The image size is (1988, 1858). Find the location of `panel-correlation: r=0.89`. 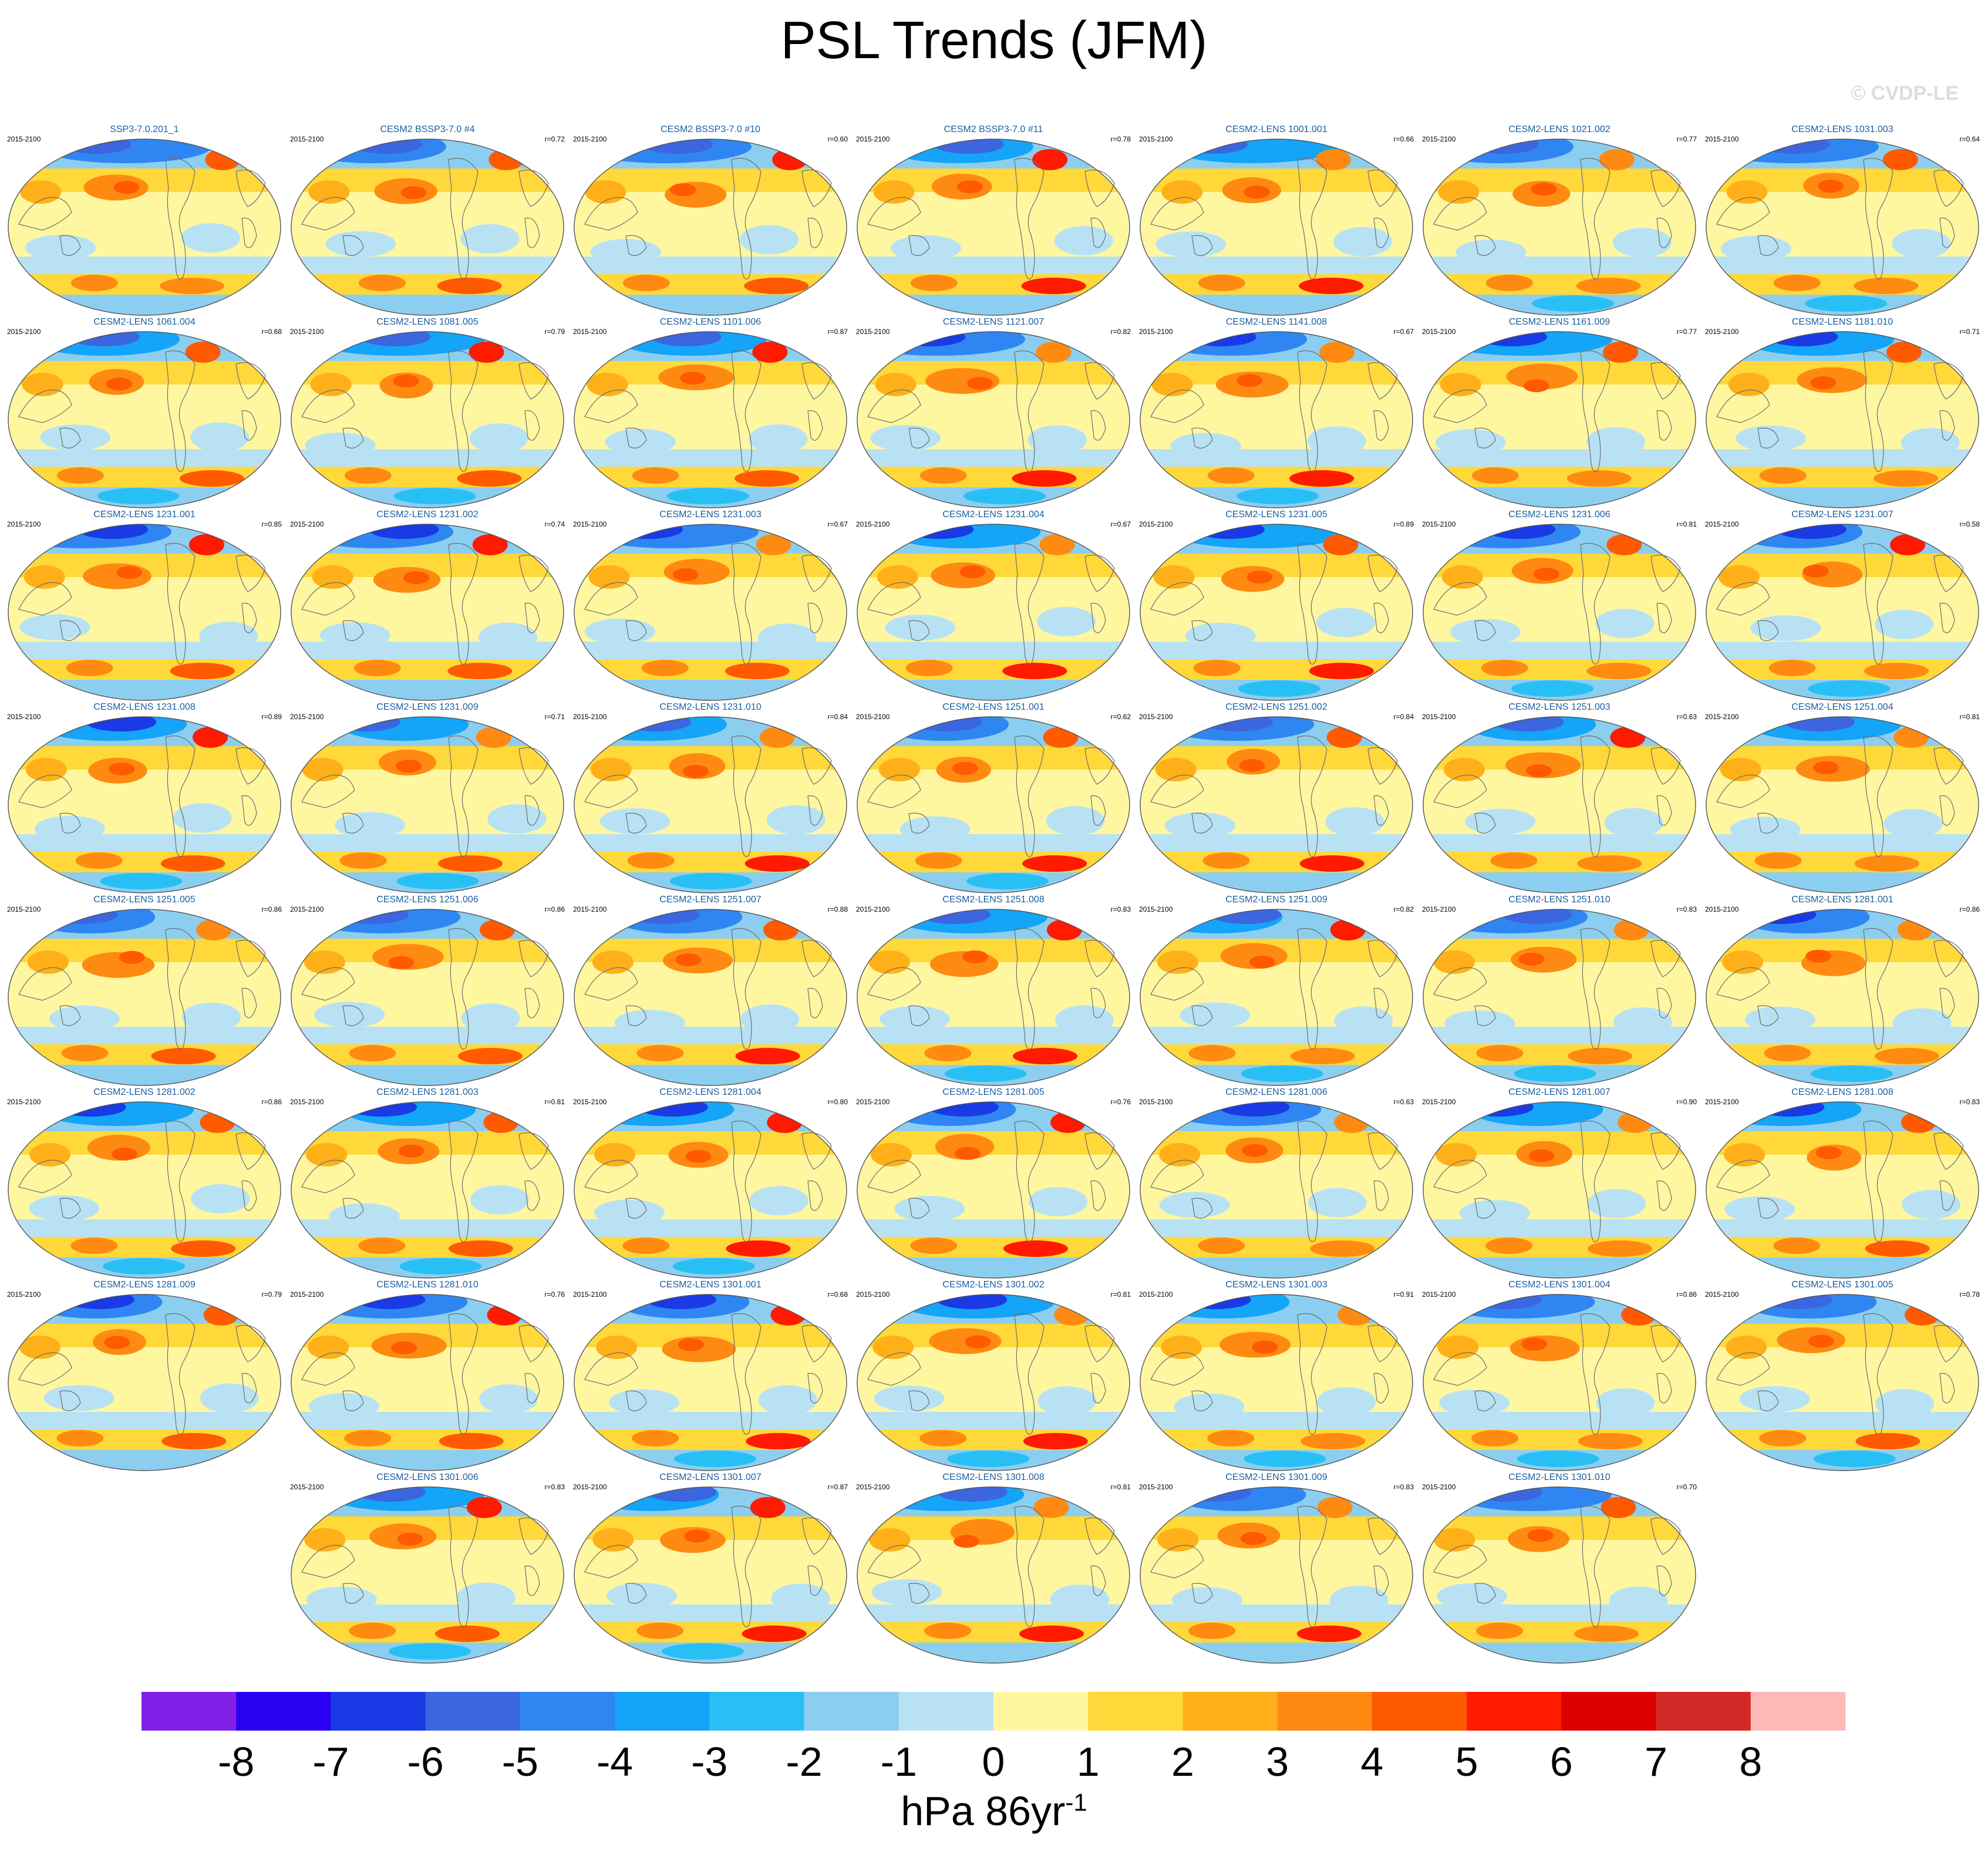

panel-correlation: r=0.89 is located at coordinates (1404, 524).